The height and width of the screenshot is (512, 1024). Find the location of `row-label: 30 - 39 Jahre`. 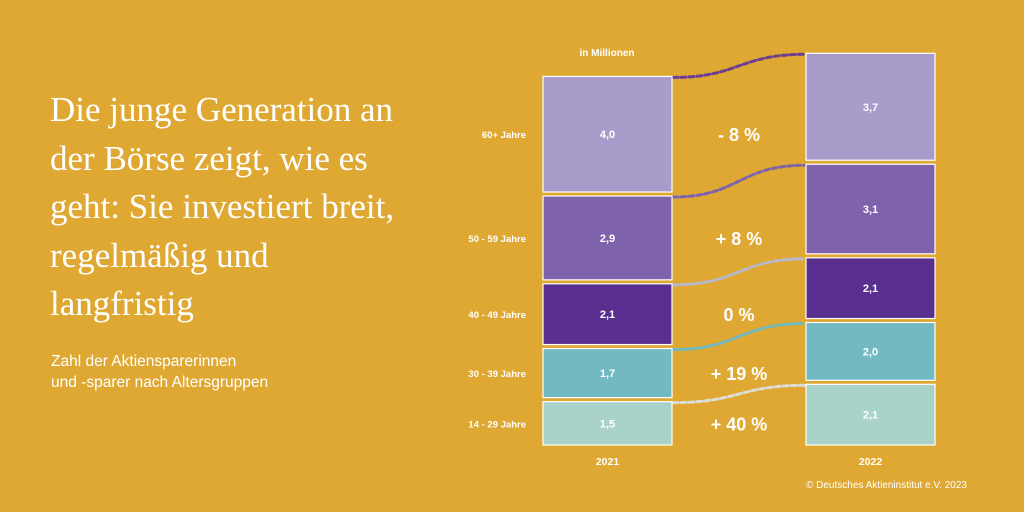

row-label: 30 - 39 Jahre is located at coordinates (497, 374).